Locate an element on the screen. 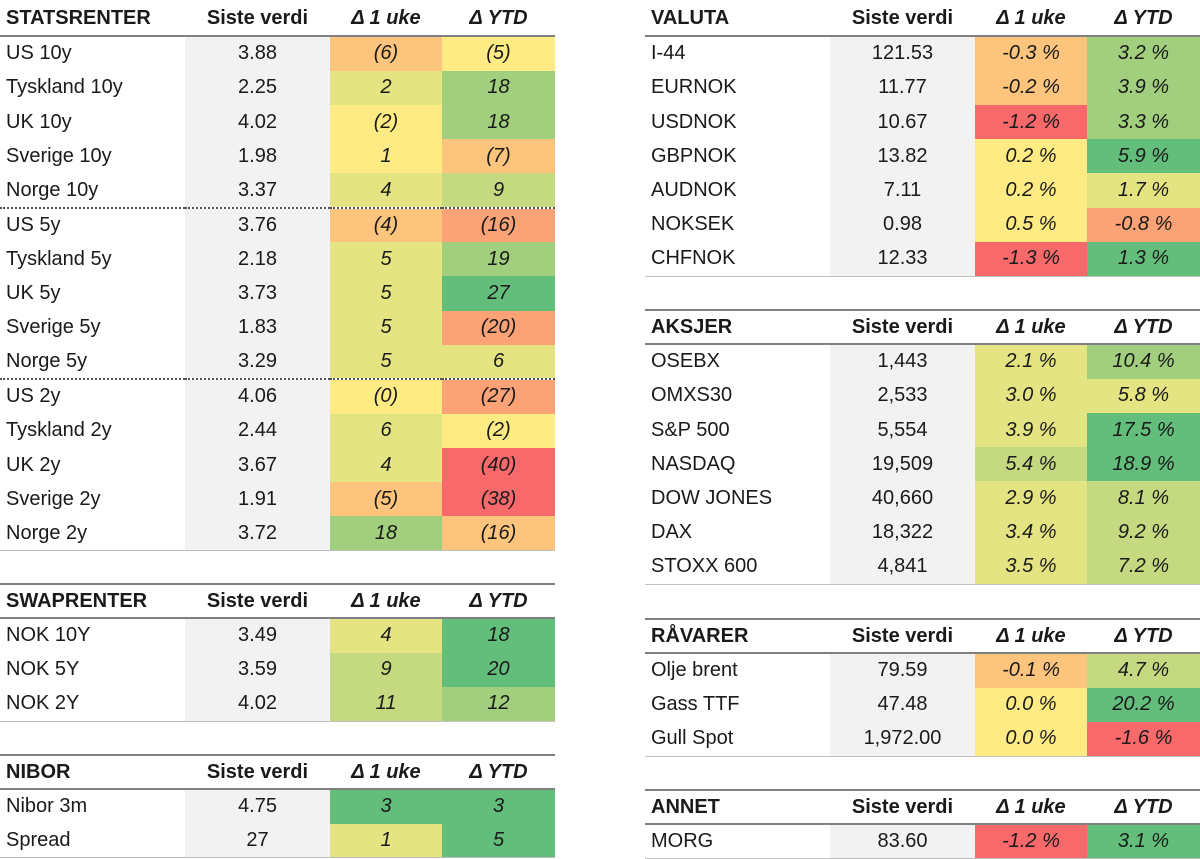 This screenshot has width=1200, height=859. row-week-change: -0.1 % is located at coordinates (1031, 670).